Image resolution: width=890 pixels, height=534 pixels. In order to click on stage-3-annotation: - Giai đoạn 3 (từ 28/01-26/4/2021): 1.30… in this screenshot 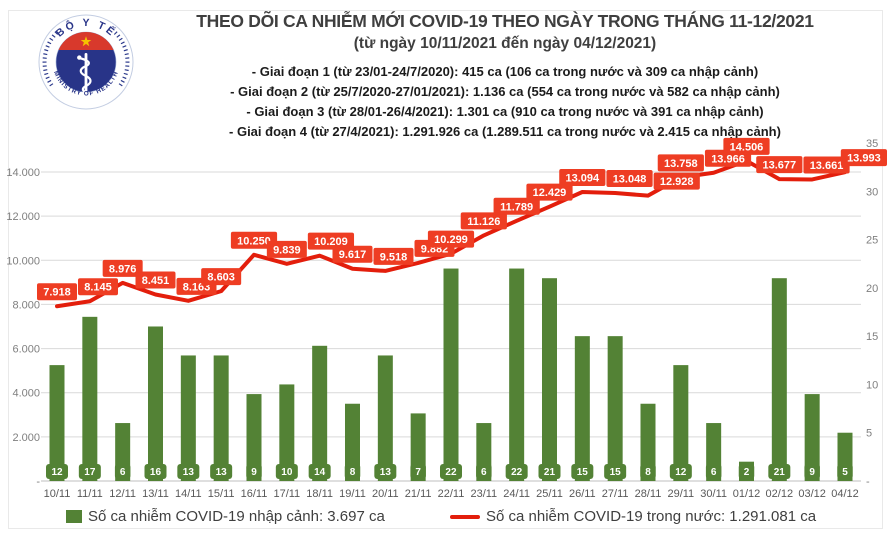, I will do `click(505, 111)`.